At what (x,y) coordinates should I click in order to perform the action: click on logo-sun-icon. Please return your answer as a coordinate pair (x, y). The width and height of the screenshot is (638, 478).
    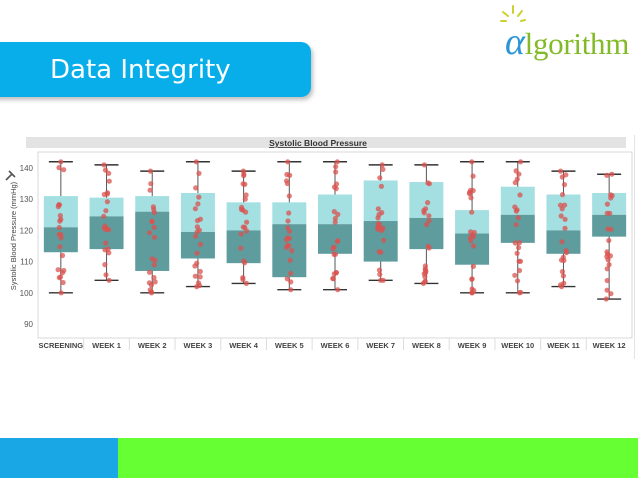
    Looking at the image, I should click on (513, 13).